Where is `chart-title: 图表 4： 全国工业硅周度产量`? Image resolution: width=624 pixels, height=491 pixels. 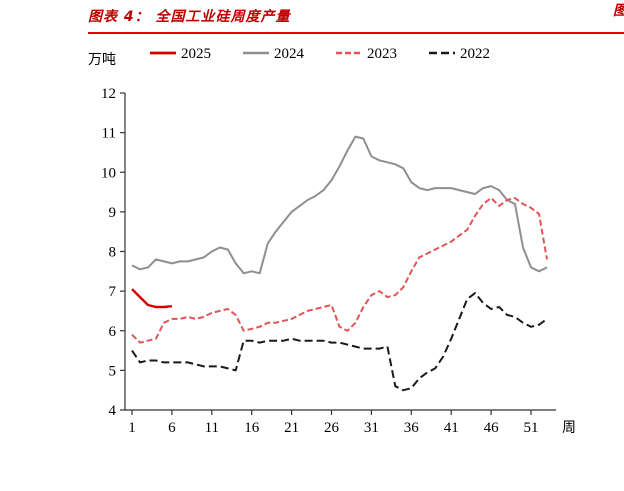
chart-title: 图表 4： 全国工业硅周度产量 is located at coordinates (189, 17).